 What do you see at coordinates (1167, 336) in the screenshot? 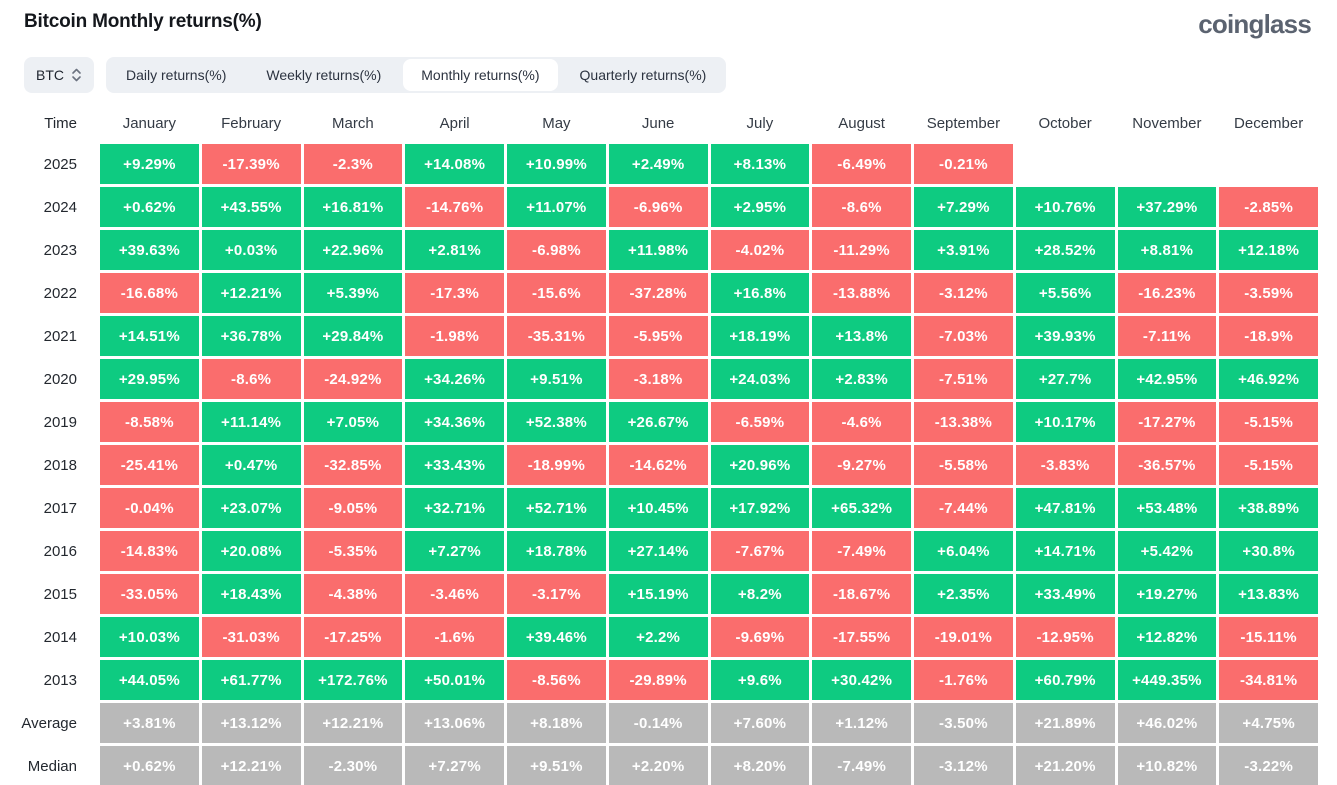
I see `return-cell: -7.11%` at bounding box center [1167, 336].